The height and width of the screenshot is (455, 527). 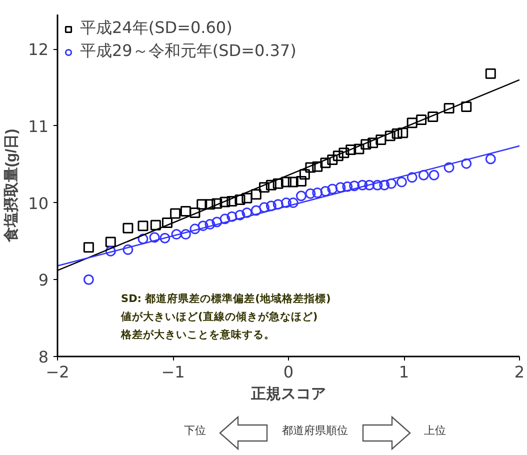 I want to click on y-tick-label: 11, so click(x=38, y=126).